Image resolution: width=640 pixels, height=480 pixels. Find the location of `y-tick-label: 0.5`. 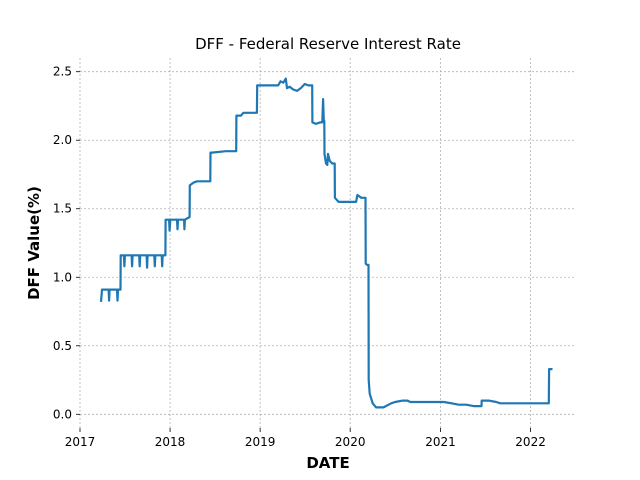

y-tick-label: 0.5 is located at coordinates (62, 346).